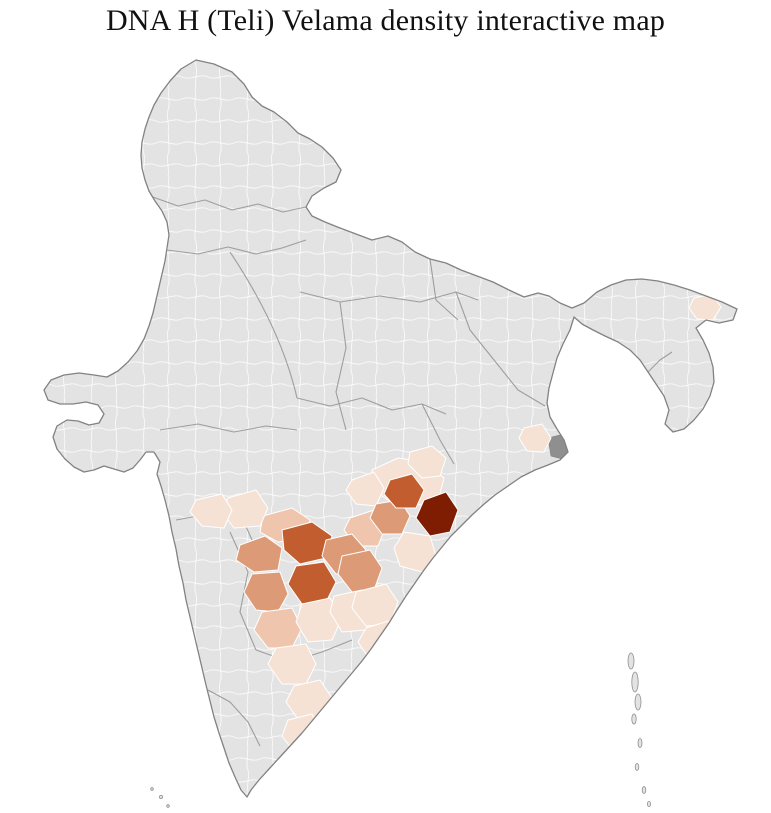 The width and height of the screenshot is (771, 813). Describe the element at coordinates (639, 730) in the screenshot. I see `andaman-nicobar-islands` at that location.